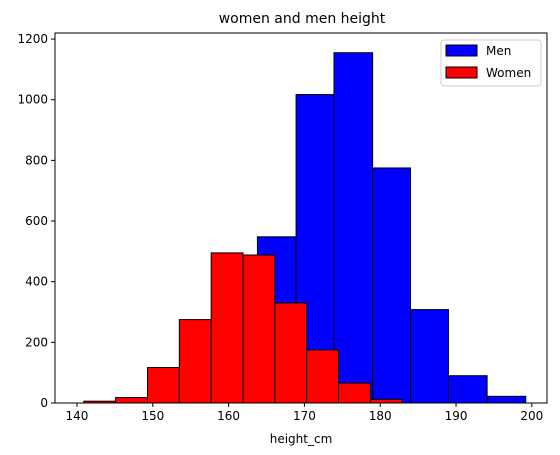 The height and width of the screenshot is (455, 560). What do you see at coordinates (36, 282) in the screenshot?
I see `y-tick-label: 400` at bounding box center [36, 282].